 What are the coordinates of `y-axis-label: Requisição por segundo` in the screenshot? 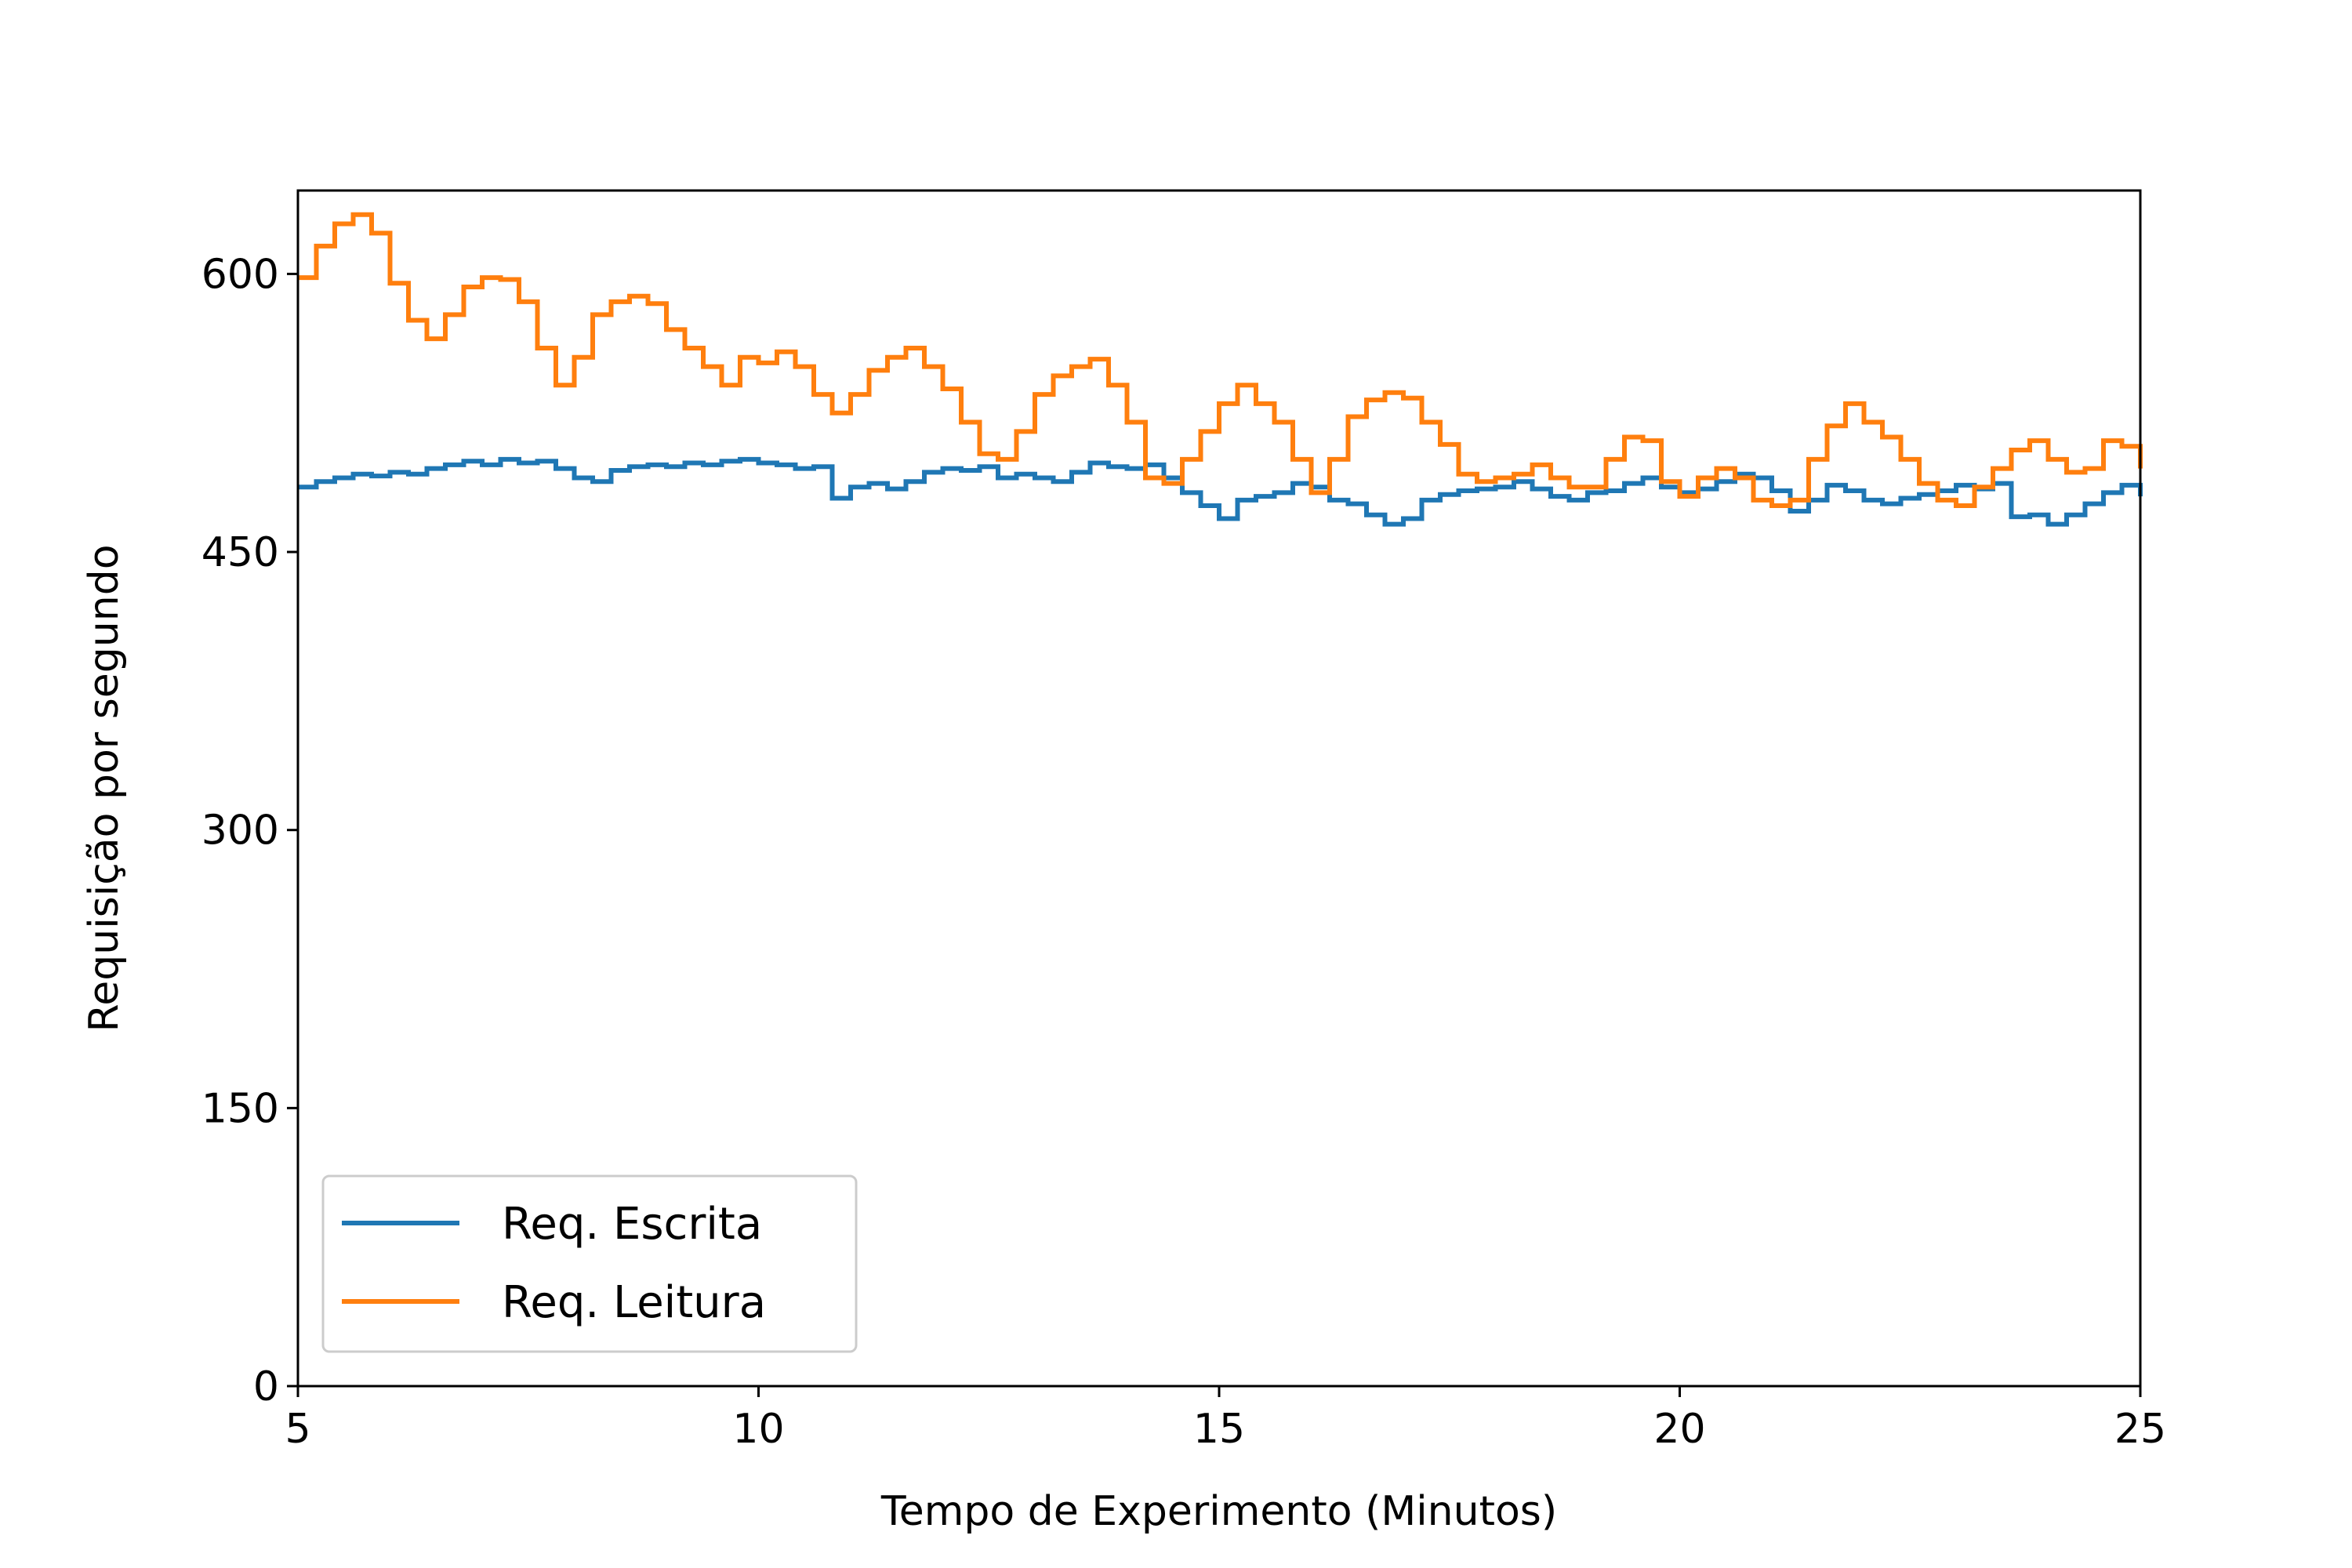 It's located at (104, 788).